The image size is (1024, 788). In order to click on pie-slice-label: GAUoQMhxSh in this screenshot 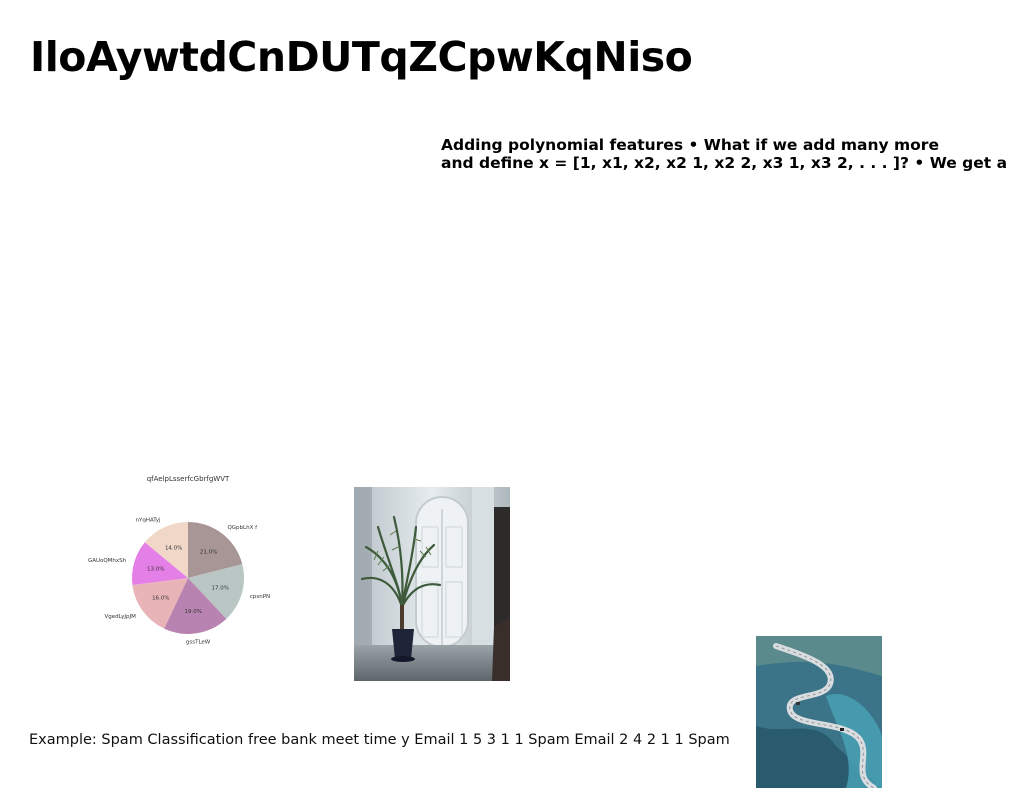, I will do `click(107, 561)`.